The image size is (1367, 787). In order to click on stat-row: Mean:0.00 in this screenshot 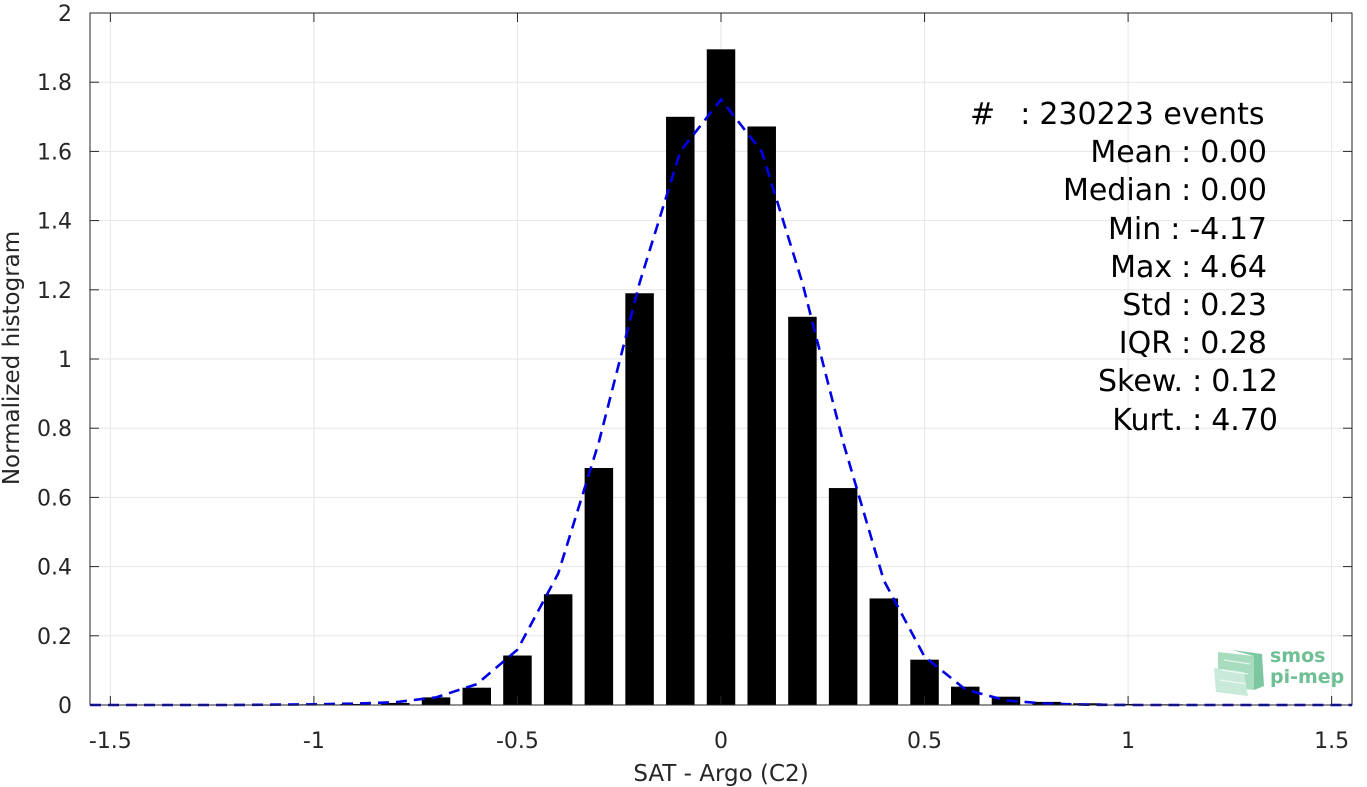, I will do `click(1089, 153)`.